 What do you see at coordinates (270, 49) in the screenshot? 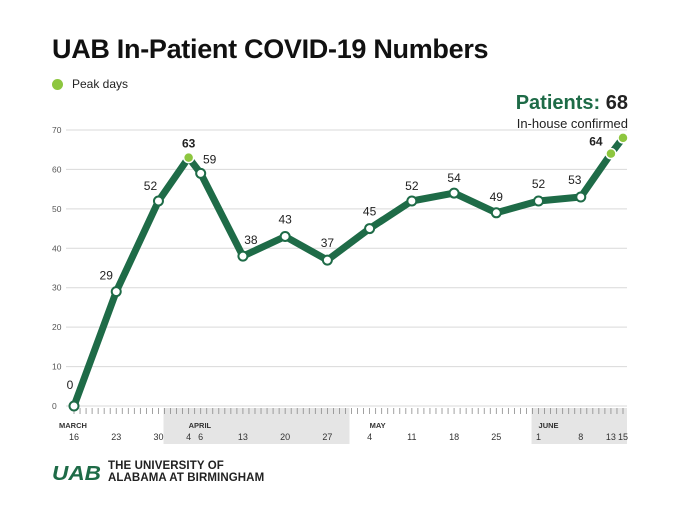
I see `chart-title: UAB In-Patient COVID-19 Numbers` at bounding box center [270, 49].